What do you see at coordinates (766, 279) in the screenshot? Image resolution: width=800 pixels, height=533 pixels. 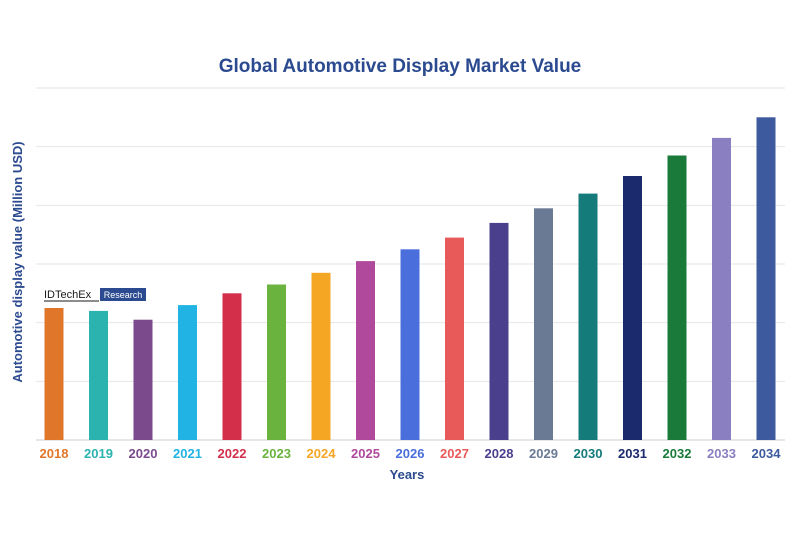 I see `bar-2034` at bounding box center [766, 279].